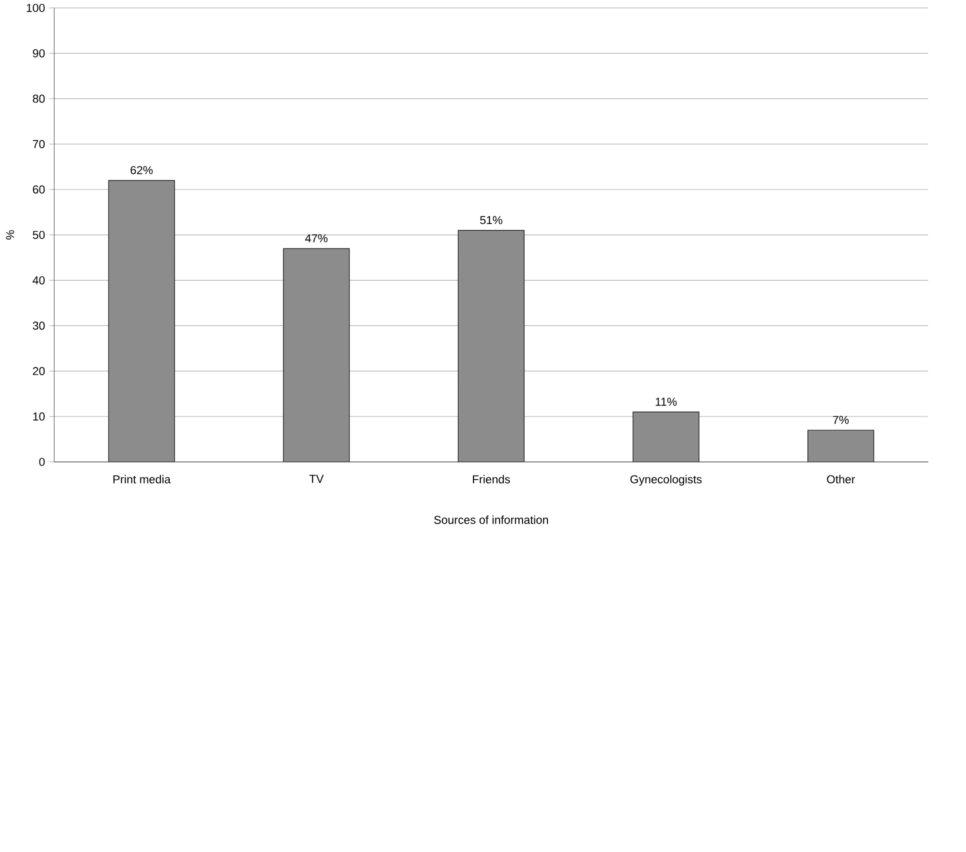 This screenshot has width=966, height=852. Describe the element at coordinates (42, 462) in the screenshot. I see `y-tick-label: 0` at that location.